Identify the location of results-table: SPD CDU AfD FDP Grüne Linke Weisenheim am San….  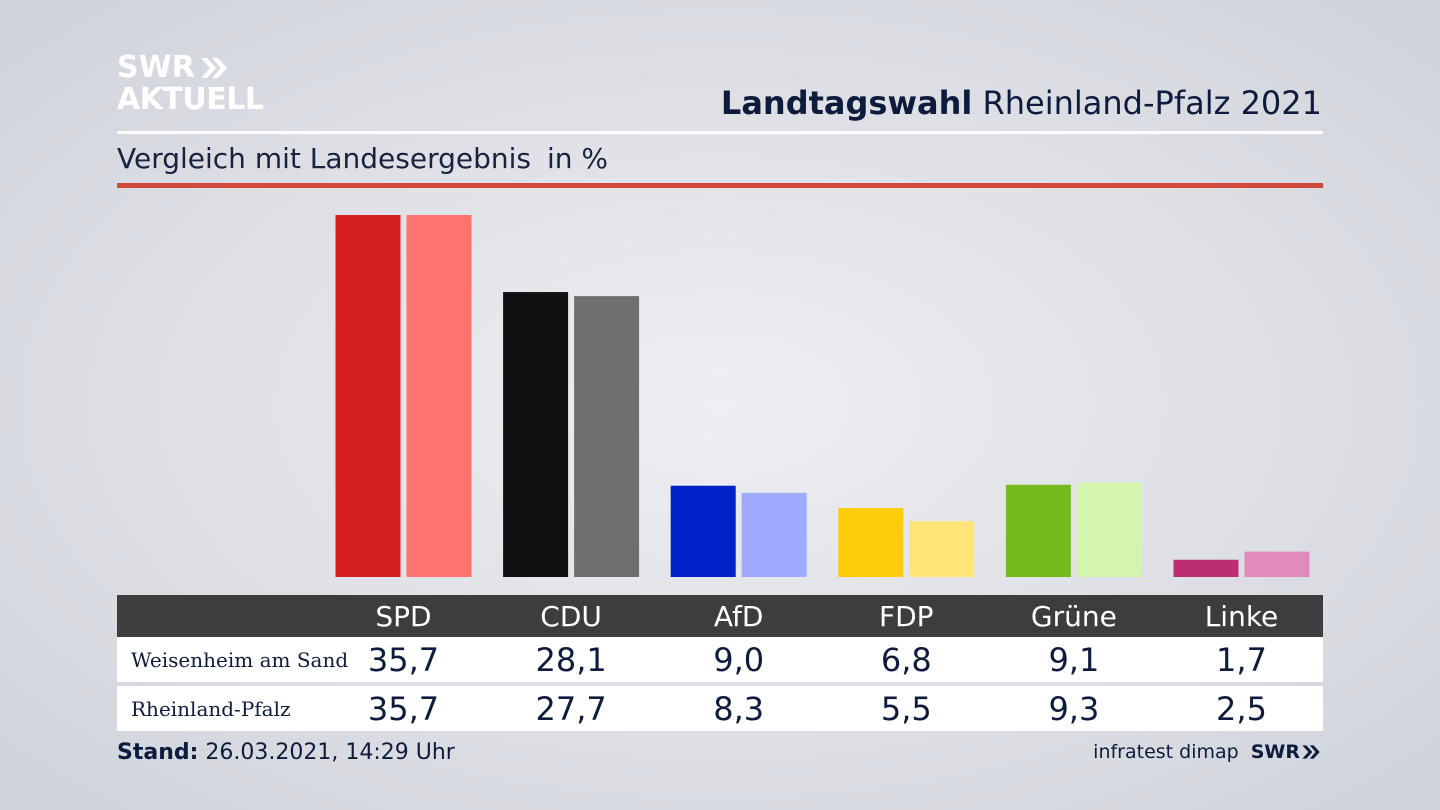
(720, 663).